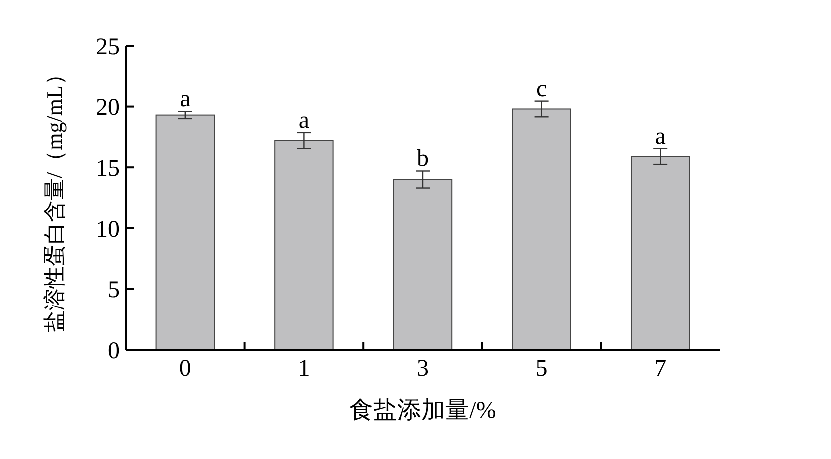 The width and height of the screenshot is (831, 459). I want to click on y-tick-label: 0, so click(114, 351).